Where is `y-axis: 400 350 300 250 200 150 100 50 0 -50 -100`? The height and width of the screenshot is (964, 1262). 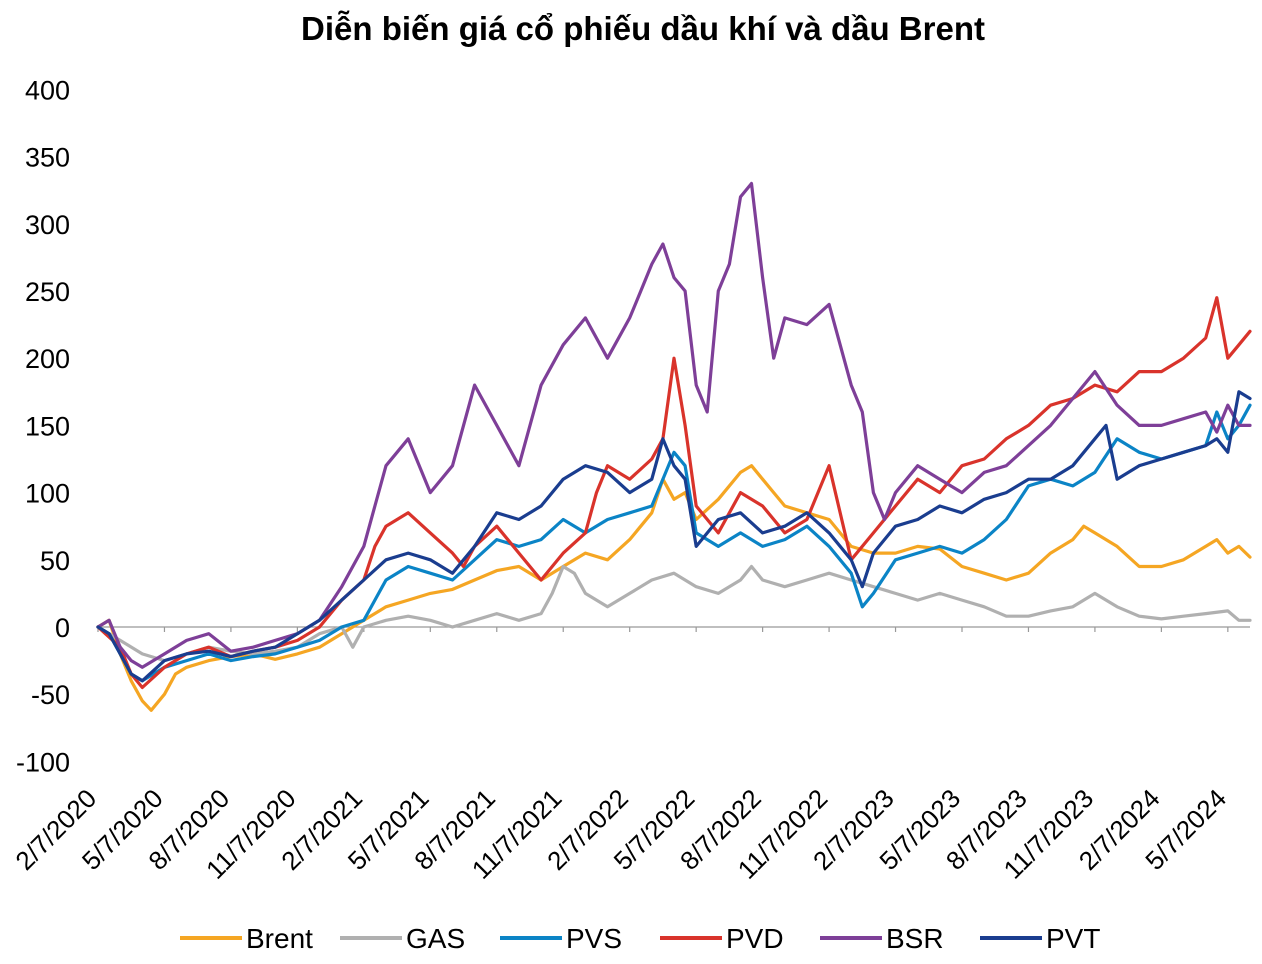
y-axis: 400 350 300 250 200 150 100 50 0 -50 -100 is located at coordinates (43, 426).